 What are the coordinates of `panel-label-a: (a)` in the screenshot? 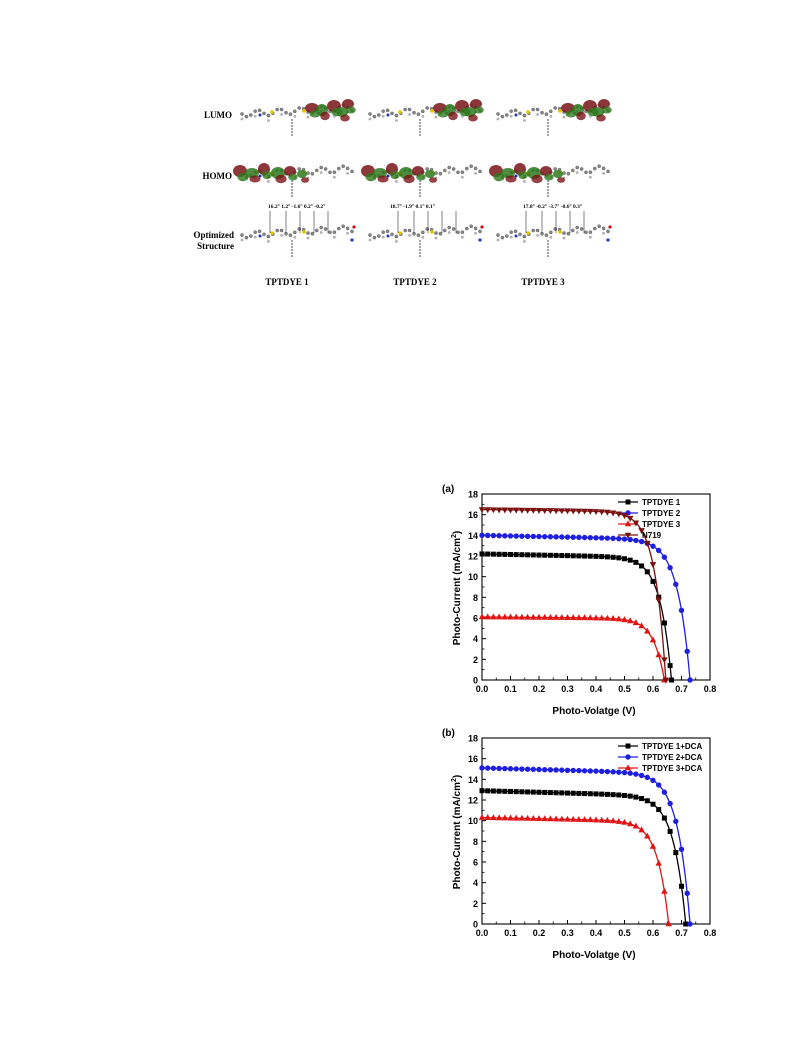 It's located at (448, 489).